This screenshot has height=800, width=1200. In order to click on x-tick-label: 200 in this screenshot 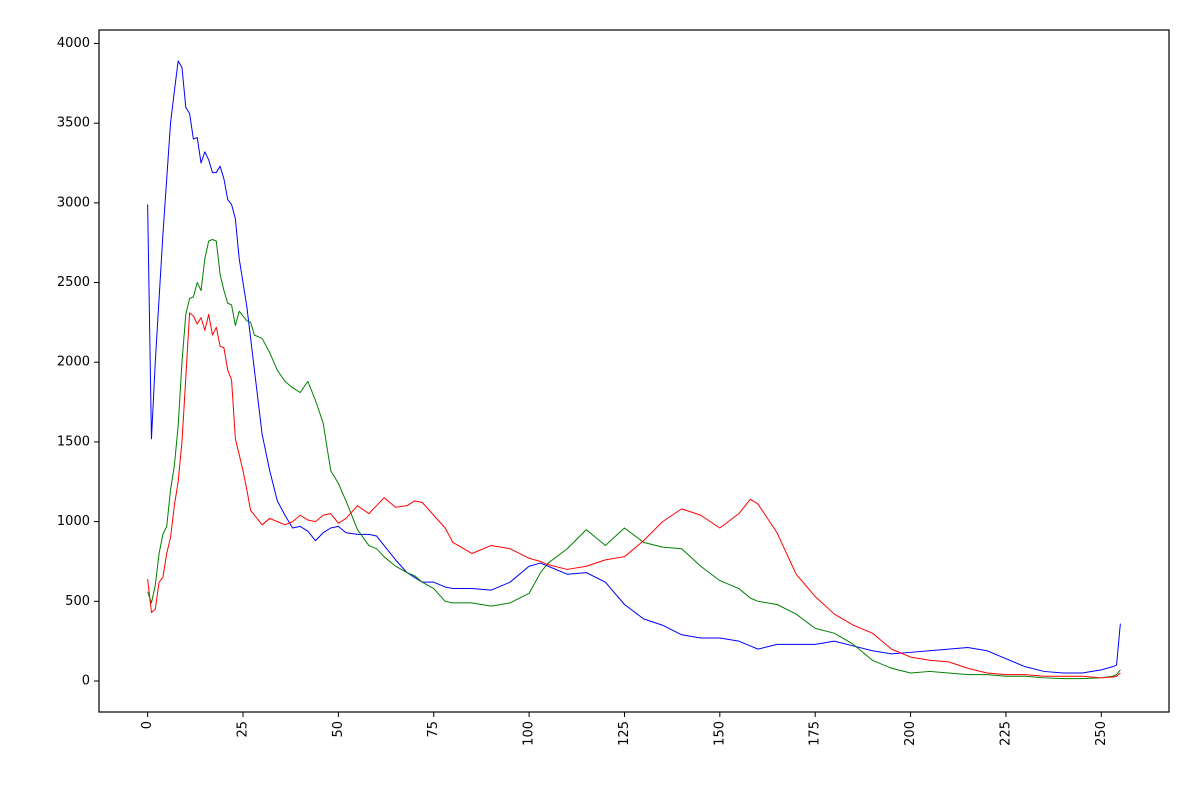, I will do `click(910, 733)`.